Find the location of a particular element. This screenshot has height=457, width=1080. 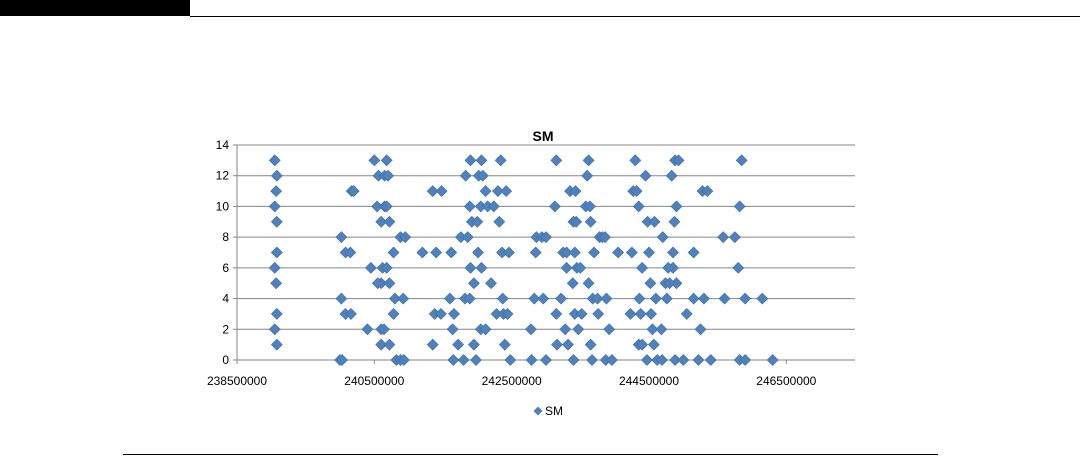

legend: SM is located at coordinates (548, 411).